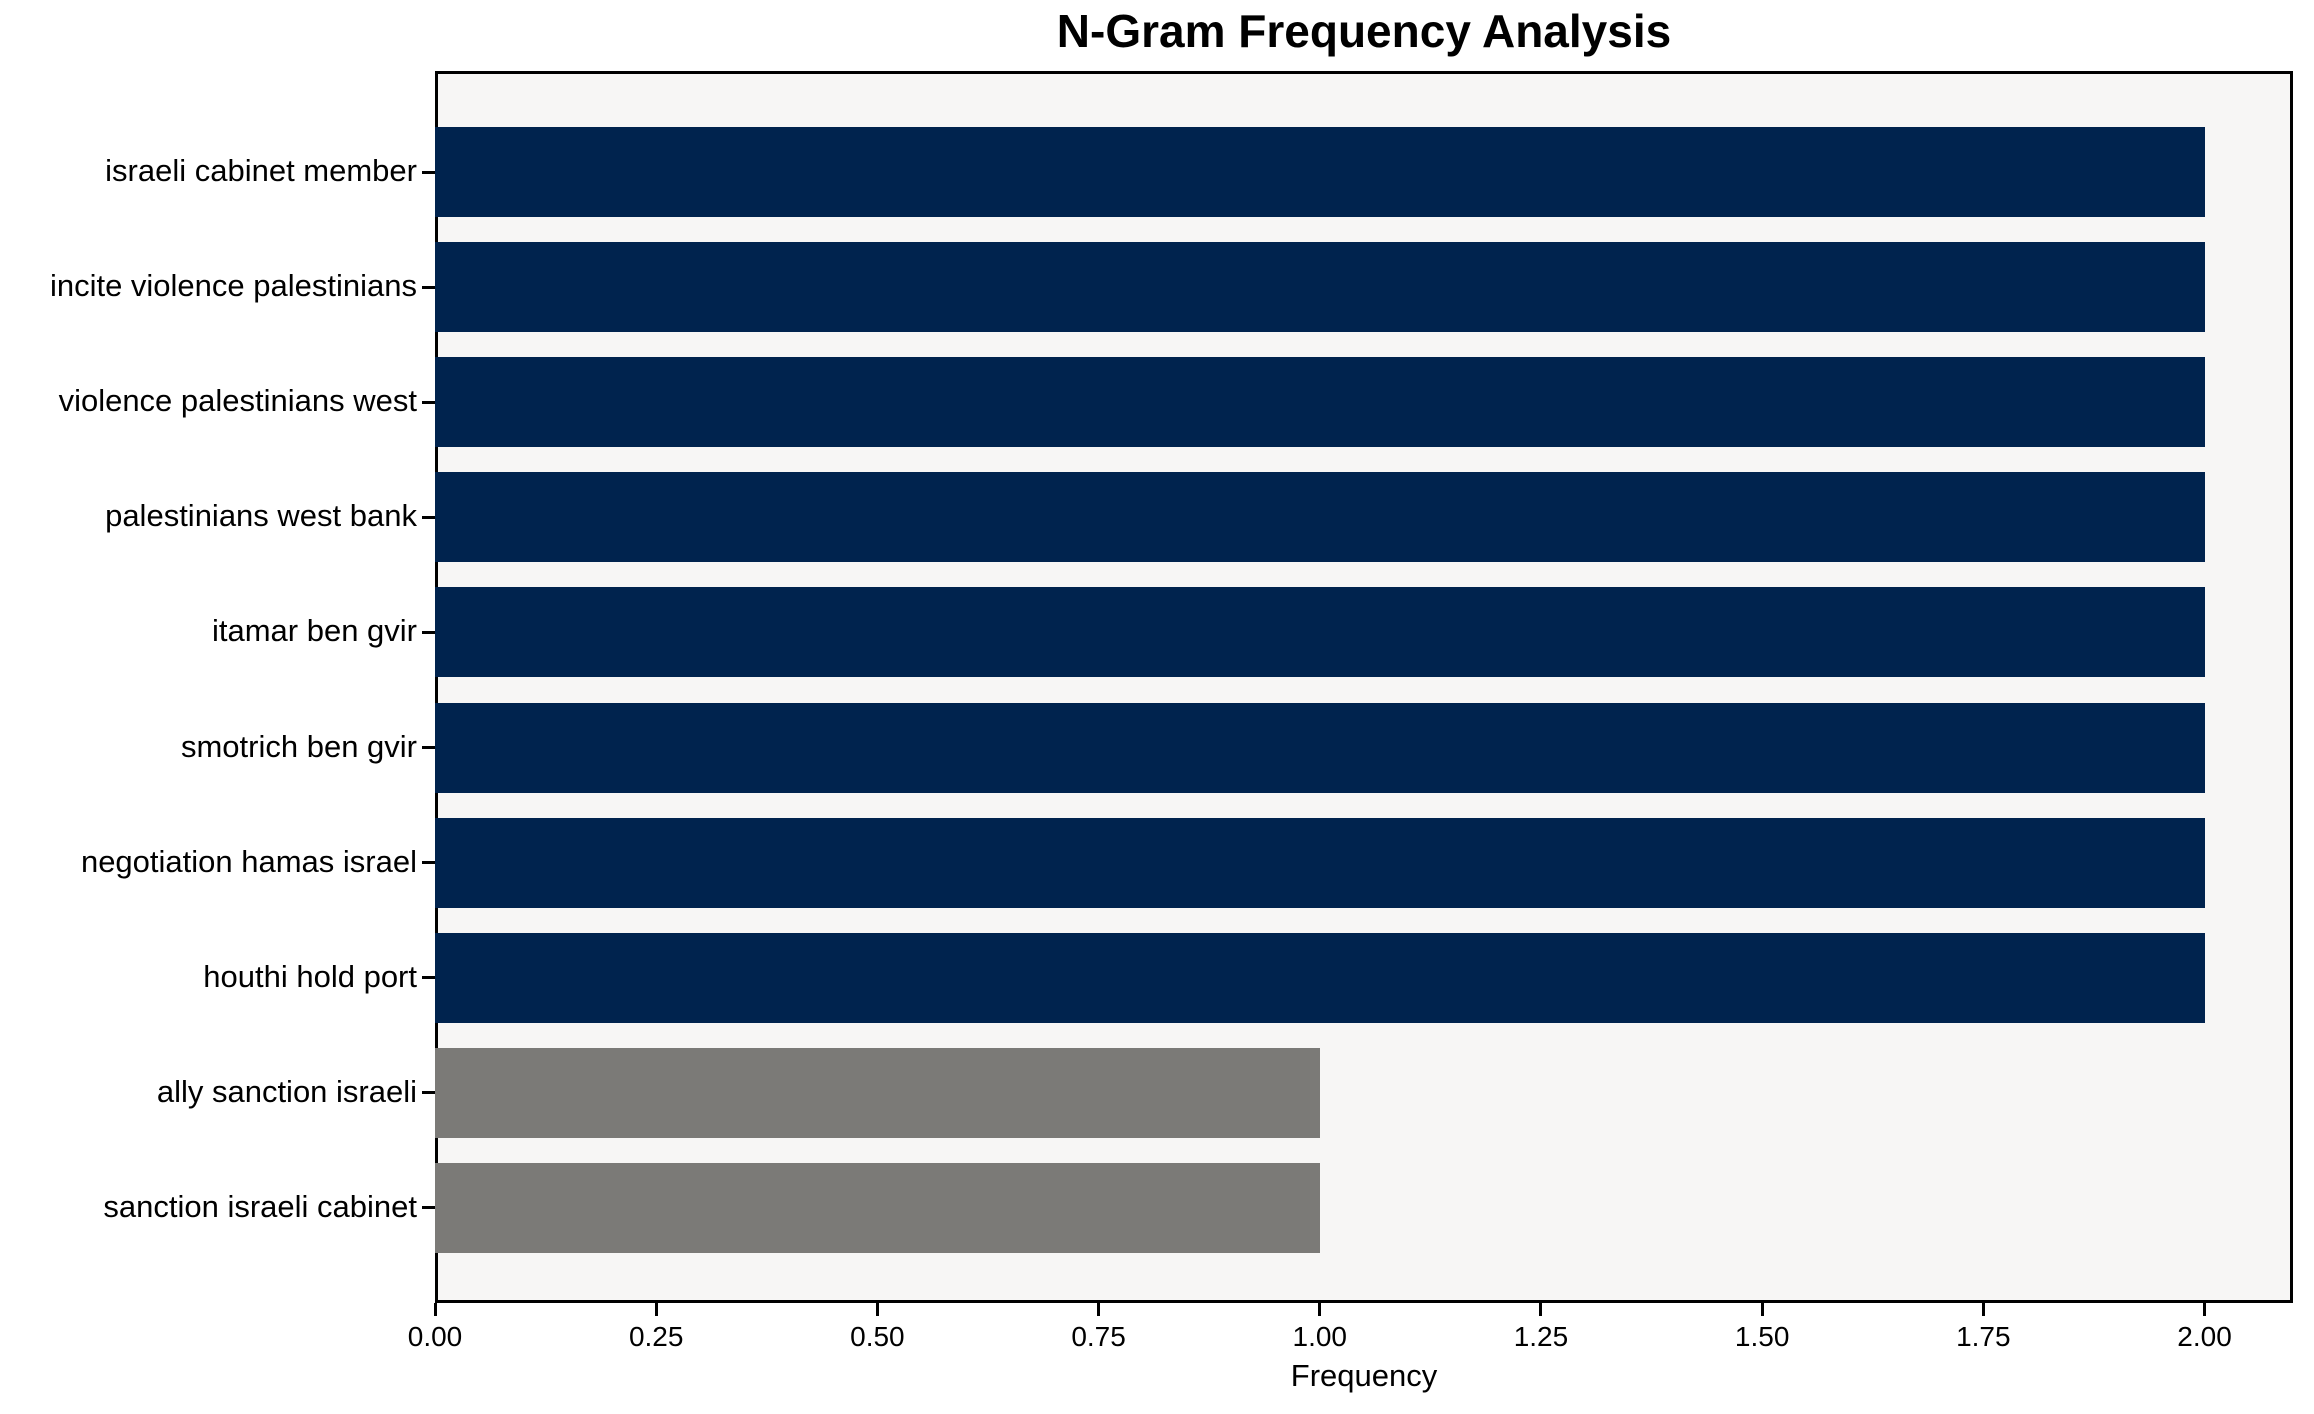  What do you see at coordinates (1364, 31) in the screenshot?
I see `chart-title: N-Gram Frequency Analysis` at bounding box center [1364, 31].